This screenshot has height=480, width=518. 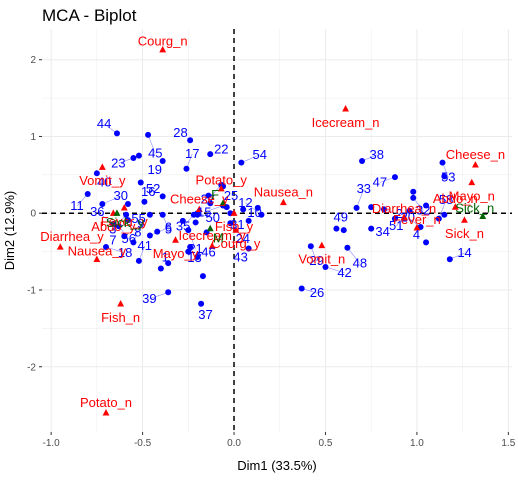 I want to click on variable-label: Icecream_y, so click(x=212, y=235).